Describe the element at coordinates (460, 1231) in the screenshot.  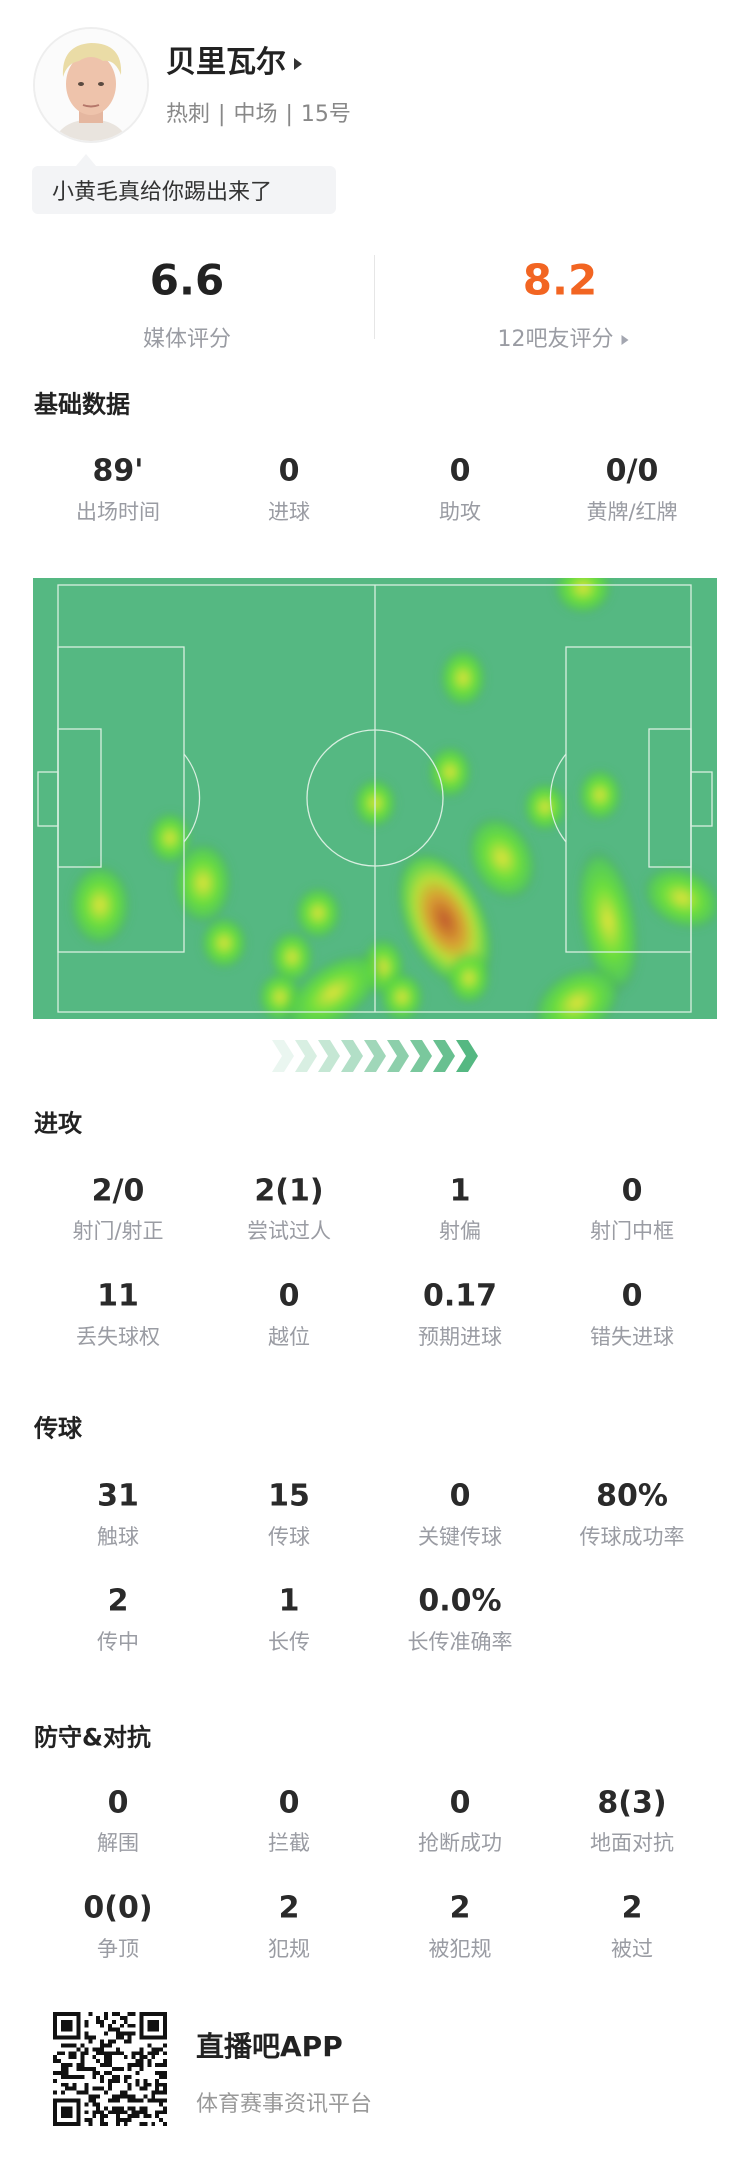
I see `stat-label: 射偏` at that location.